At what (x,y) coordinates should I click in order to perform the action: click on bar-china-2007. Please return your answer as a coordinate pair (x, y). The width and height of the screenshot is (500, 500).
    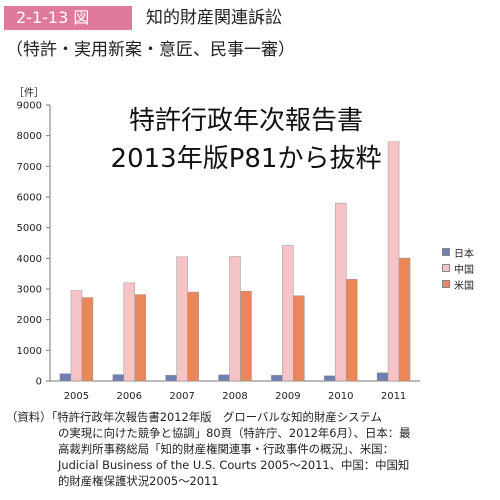
    Looking at the image, I should click on (182, 319).